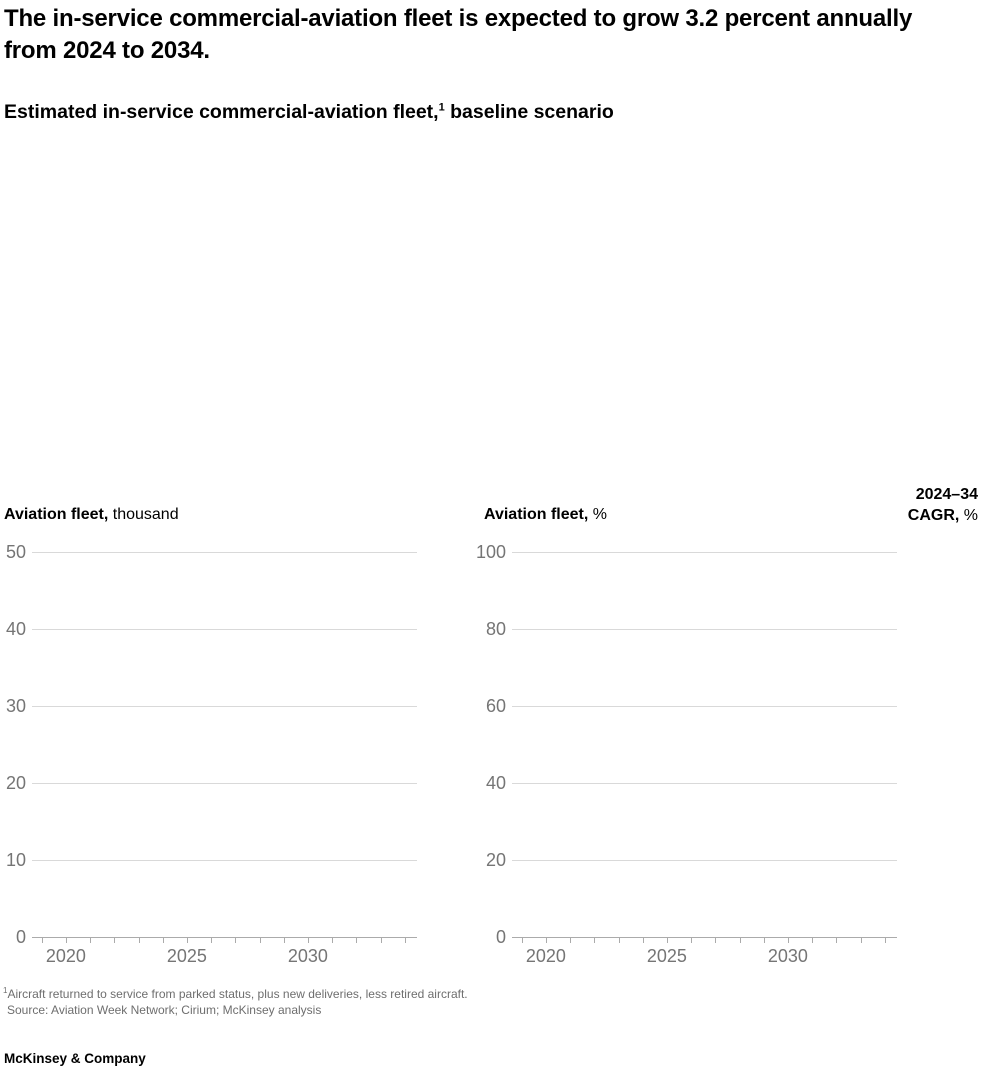 Image resolution: width=986 pixels, height=1080 pixels. I want to click on right-chart-header: Aviation fleet, %, so click(545, 515).